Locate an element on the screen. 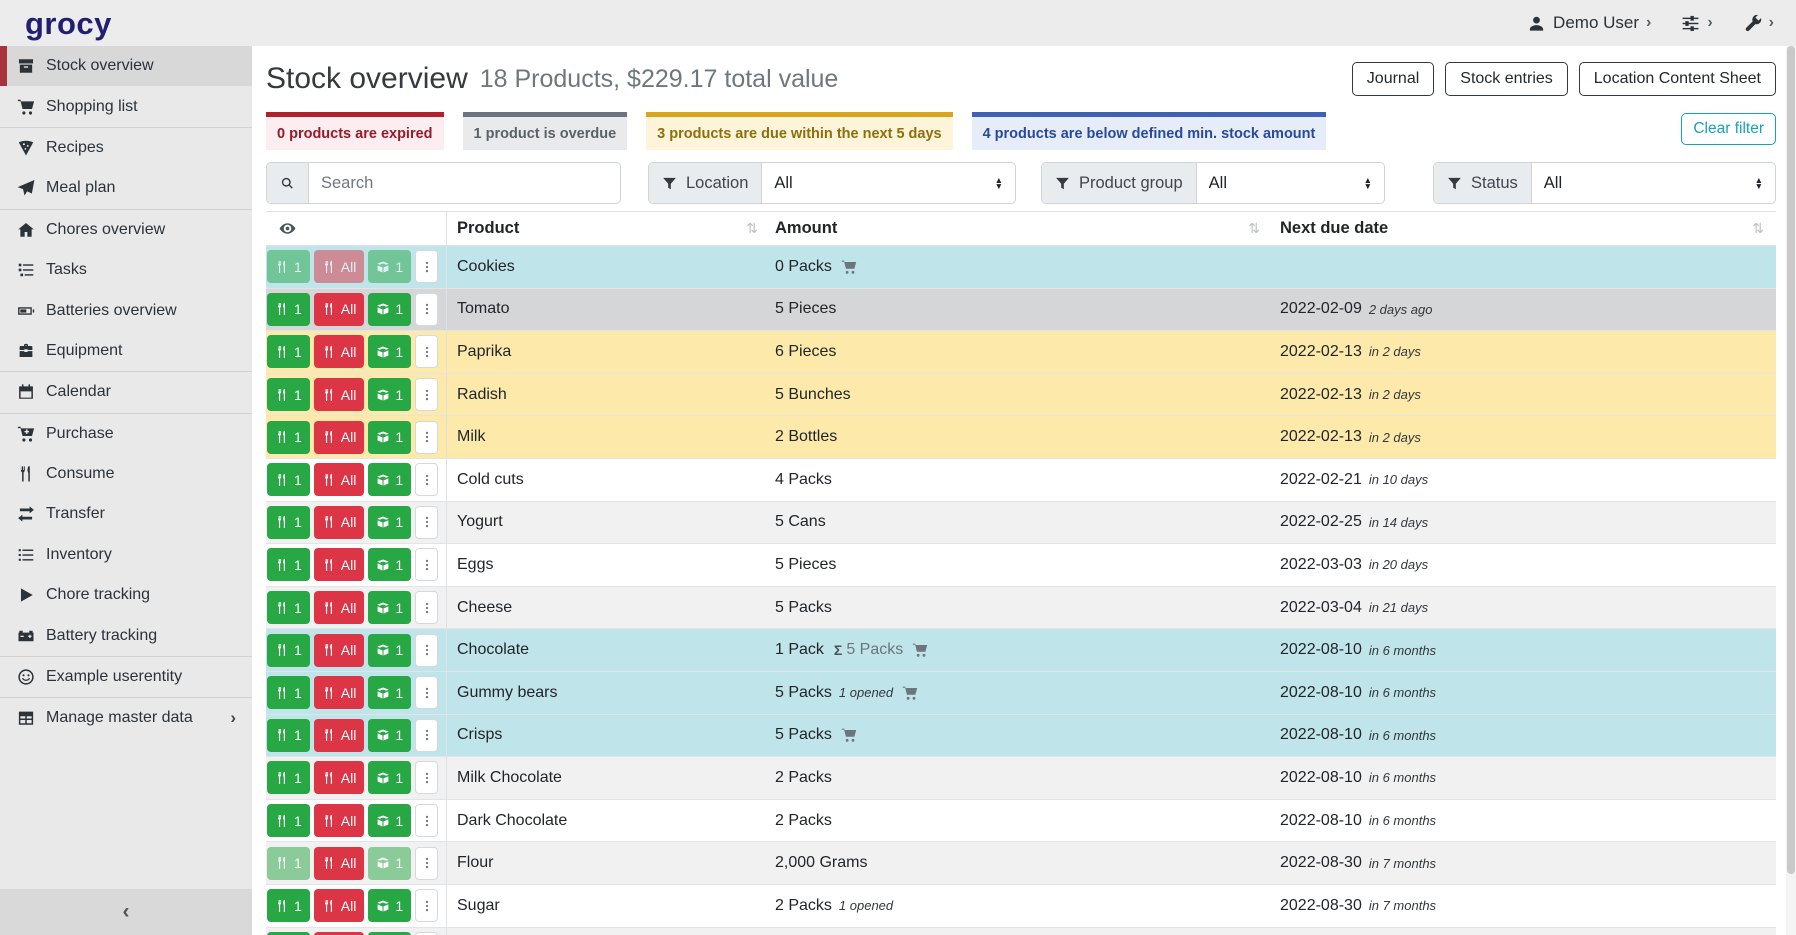  settings-menu: › is located at coordinates (1697, 23).